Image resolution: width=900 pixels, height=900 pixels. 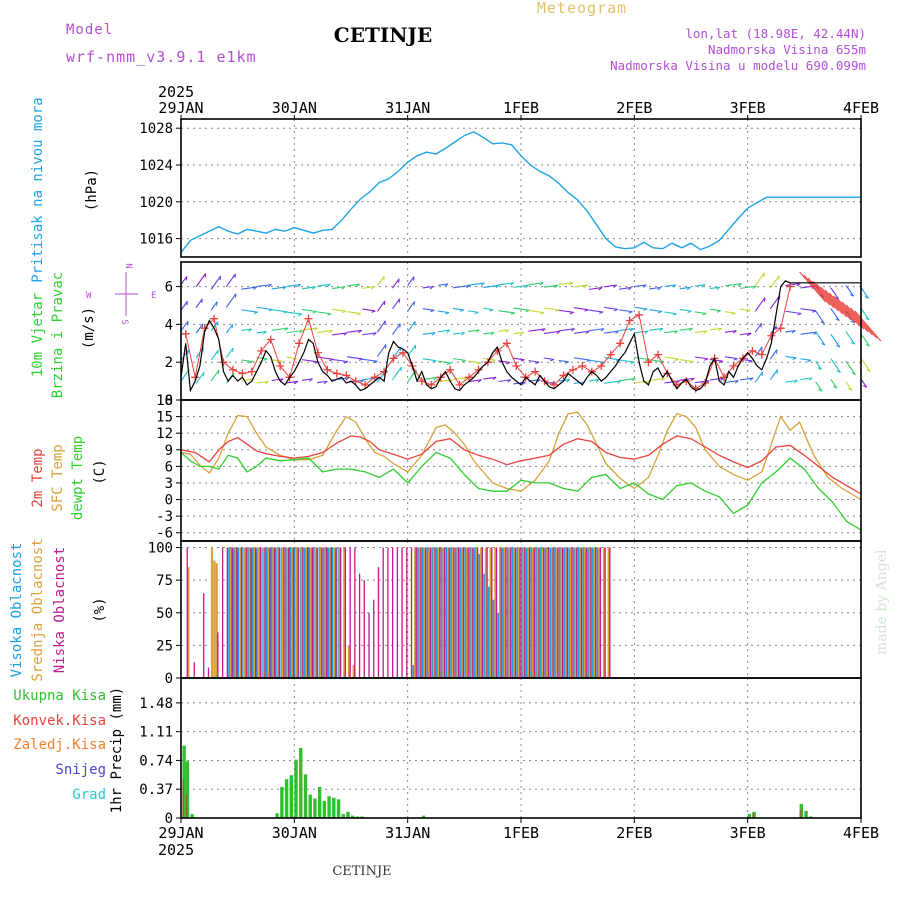 What do you see at coordinates (156, 733) in the screenshot?
I see `ytick-label: 1.11` at bounding box center [156, 733].